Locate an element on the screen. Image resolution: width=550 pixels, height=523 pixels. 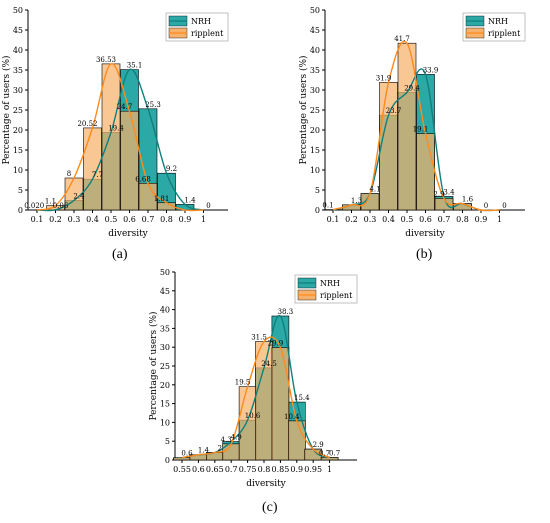
panel-b-x-tick-label: 0.7 is located at coordinates (444, 219).